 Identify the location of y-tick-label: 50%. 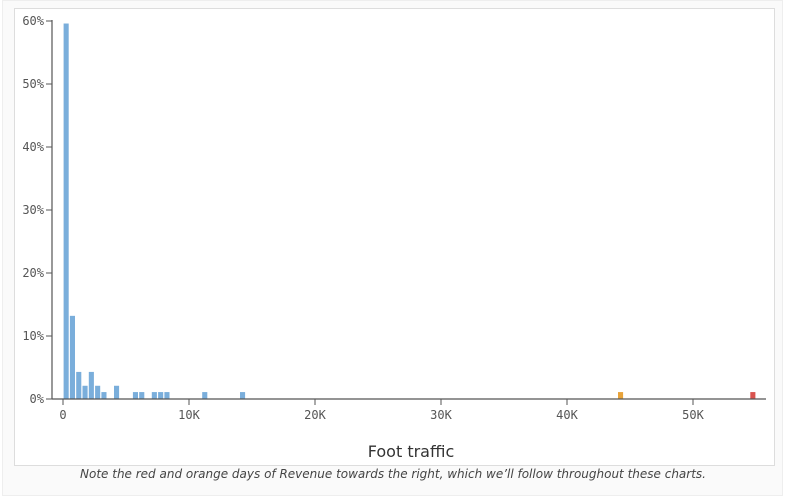
(33, 84).